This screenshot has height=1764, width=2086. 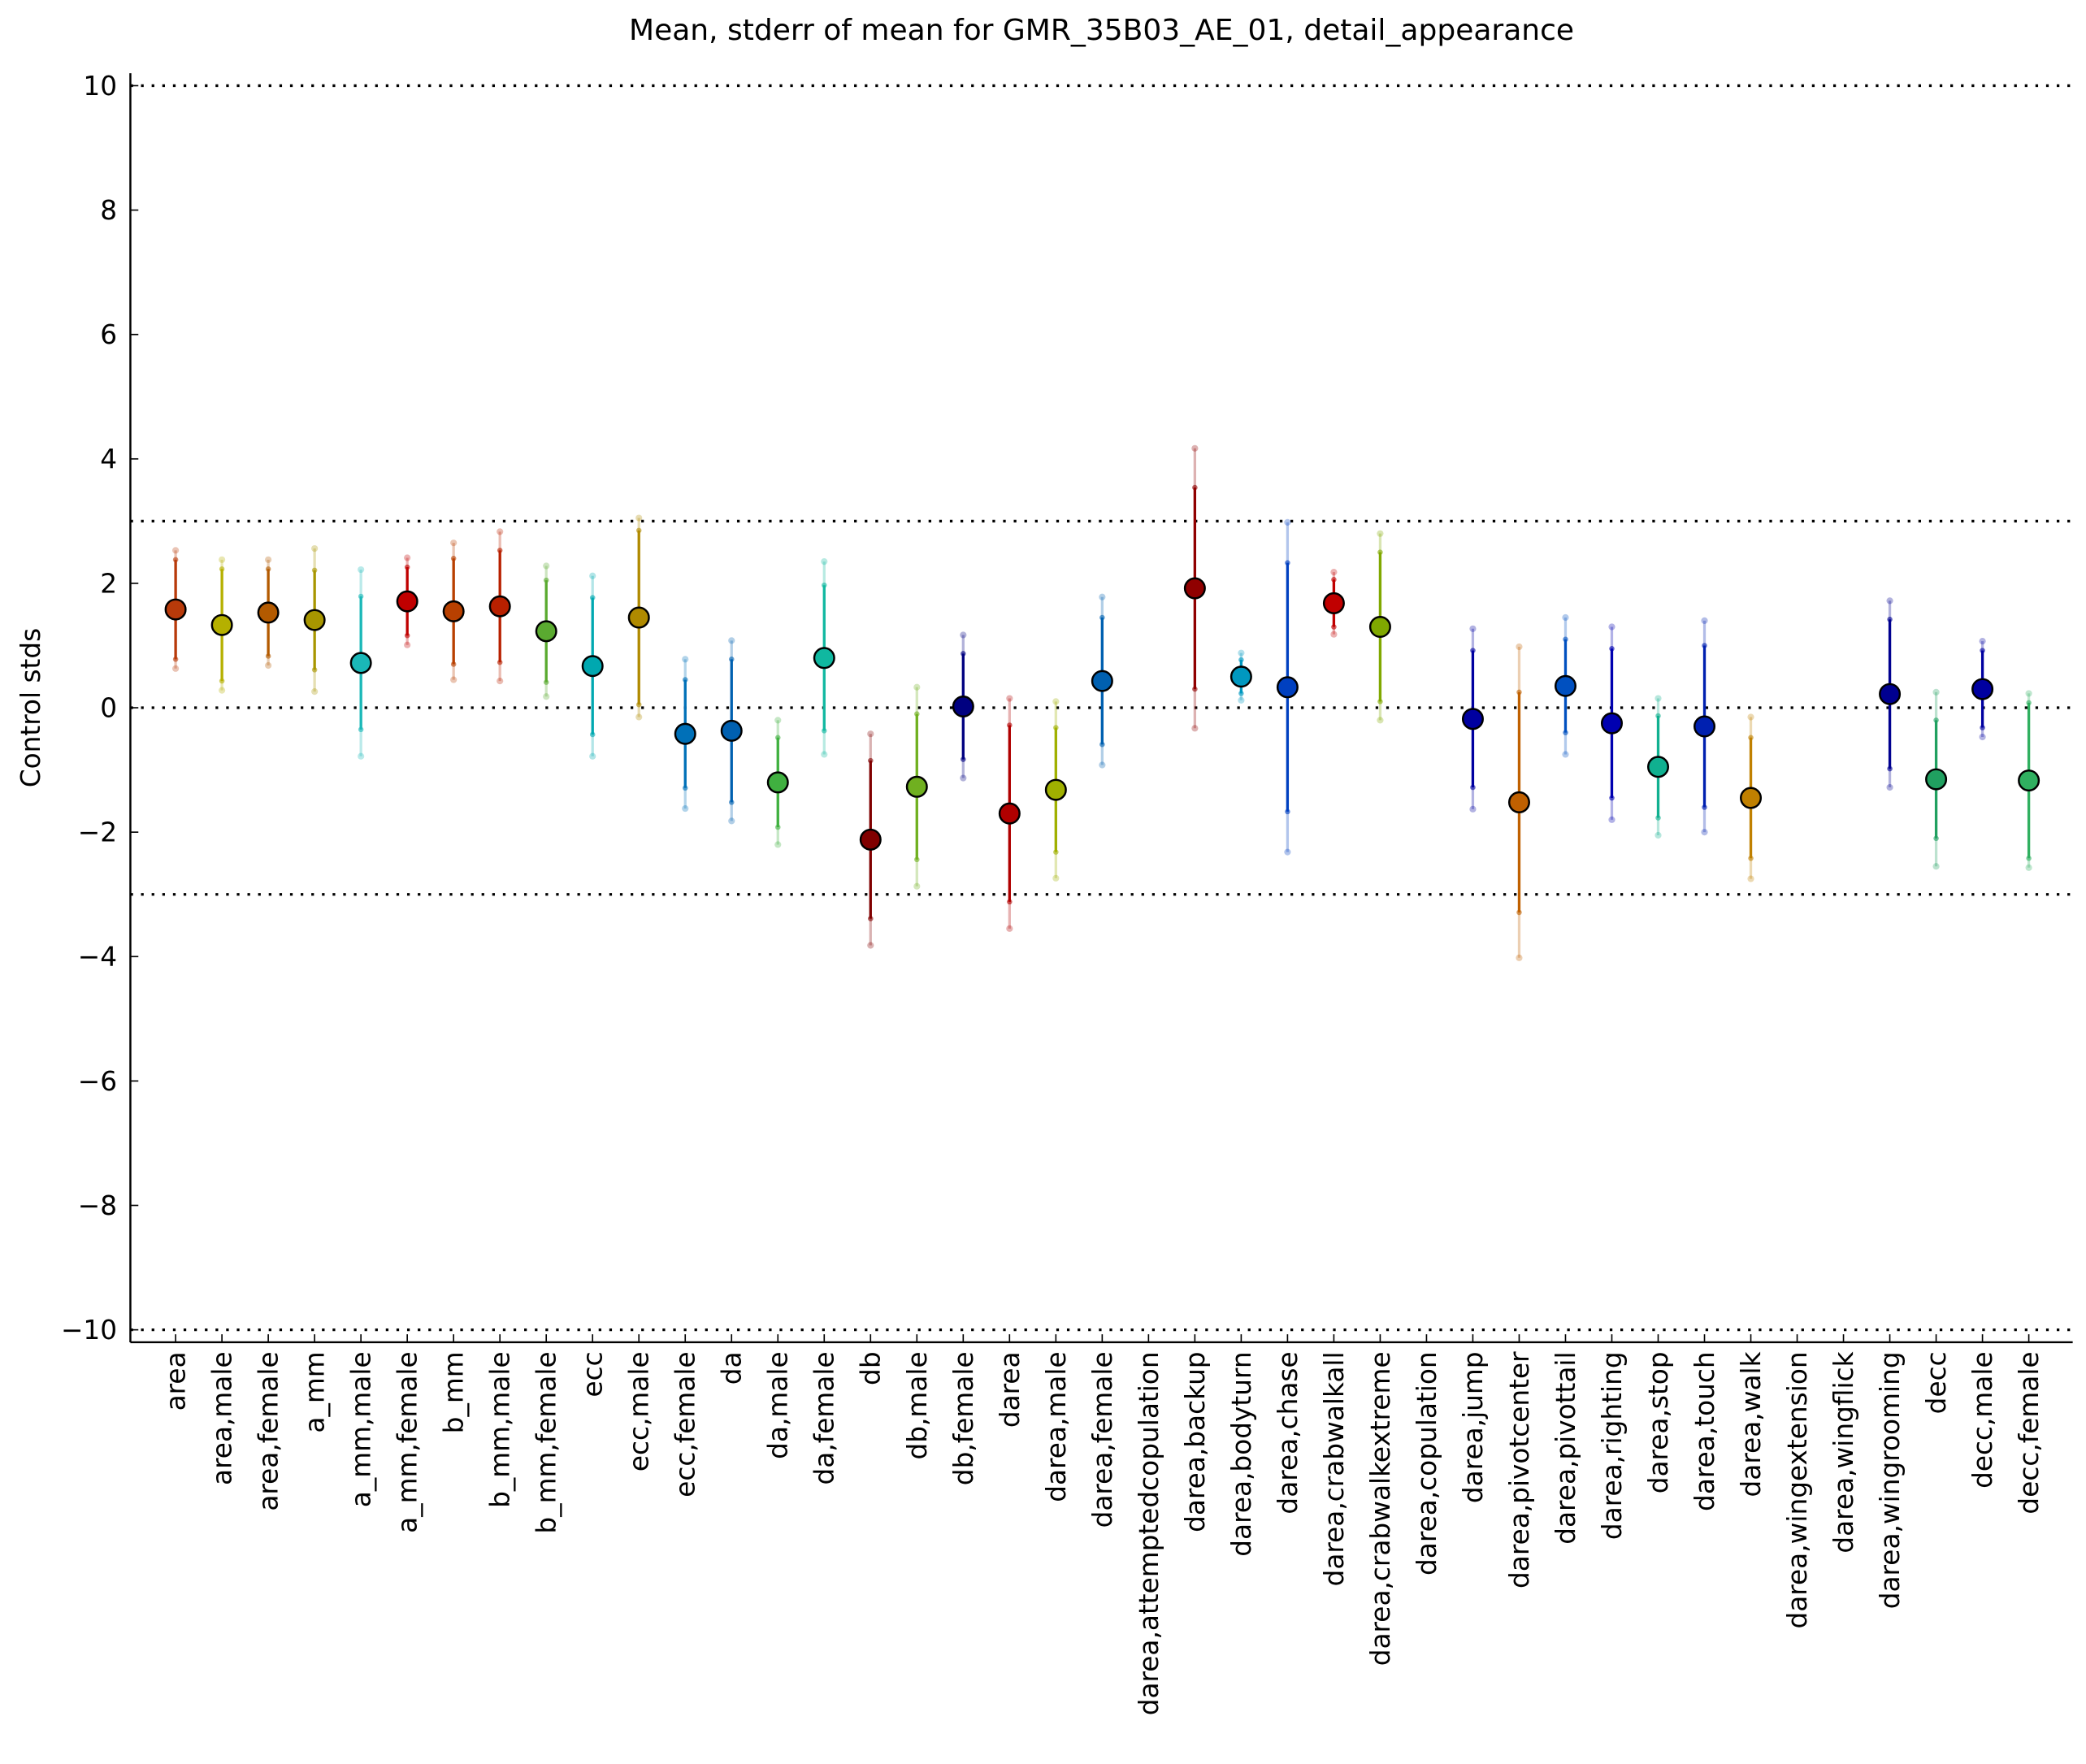 I want to click on x-tick-label: darea,righting, so click(x=1612, y=1445).